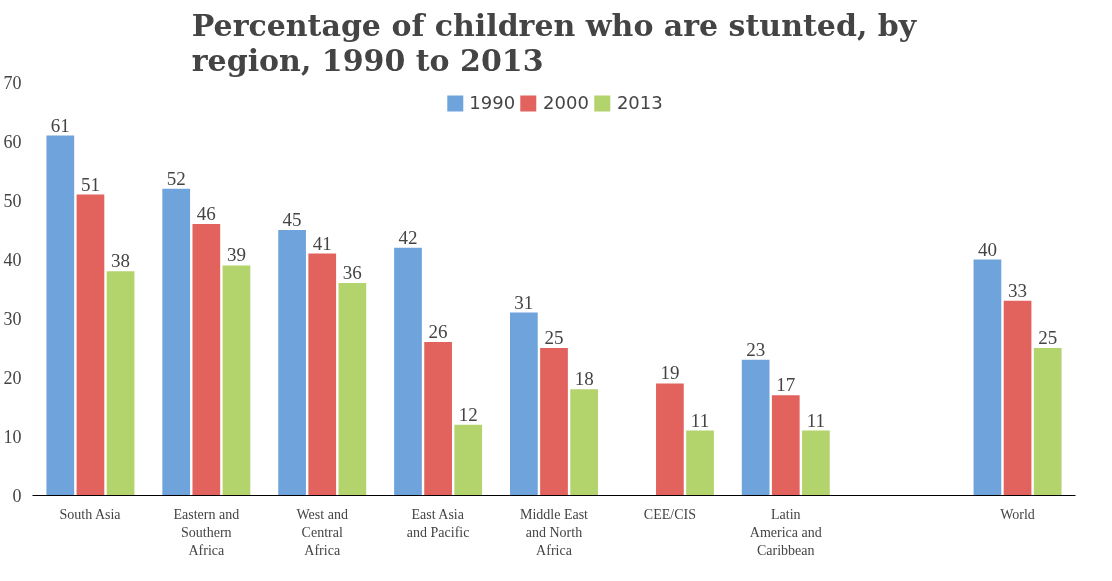  Describe the element at coordinates (438, 523) in the screenshot. I see `x-tick-label: East Asia and Pacific` at that location.